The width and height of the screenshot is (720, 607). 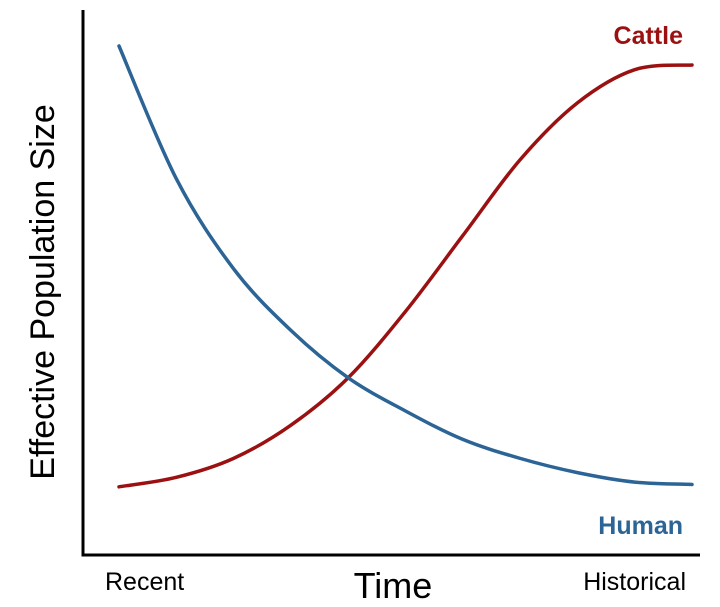 What do you see at coordinates (393, 585) in the screenshot?
I see `x-axis-title: Time` at bounding box center [393, 585].